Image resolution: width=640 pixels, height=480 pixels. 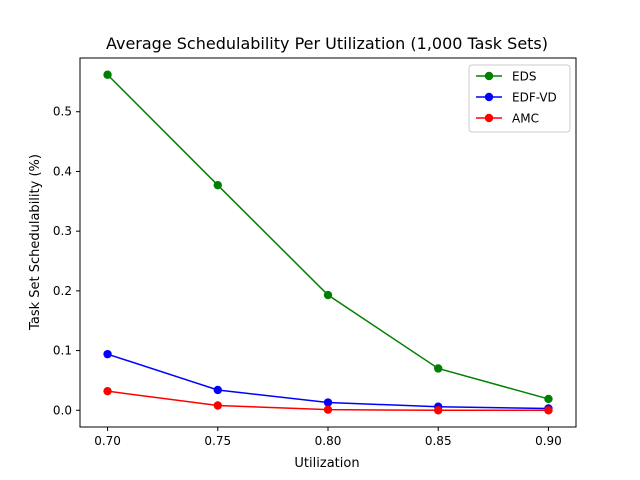 I want to click on legend-label: EDS, so click(x=524, y=77).